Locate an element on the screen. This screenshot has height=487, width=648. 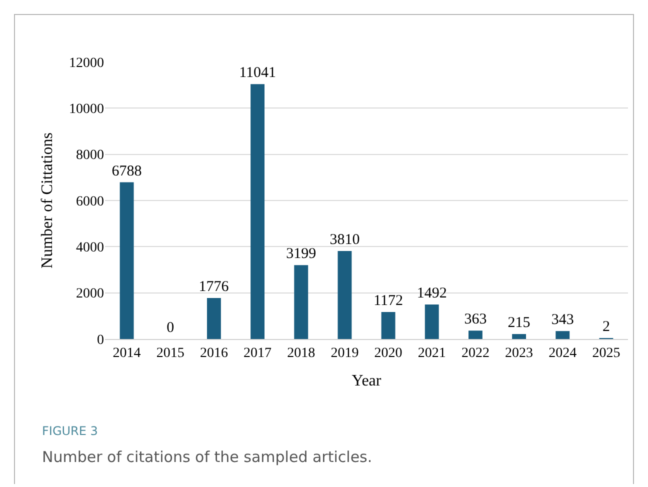
y-tick-label: 4000 is located at coordinates (90, 248).